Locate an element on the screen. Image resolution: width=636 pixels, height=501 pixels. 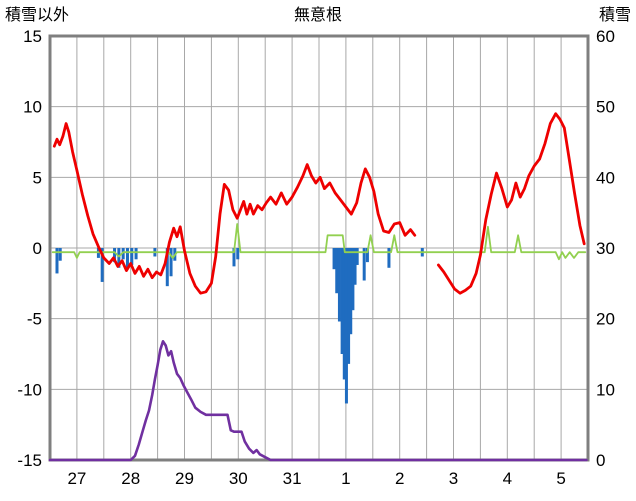
chart-title: 無意根 is located at coordinates (318, 14).